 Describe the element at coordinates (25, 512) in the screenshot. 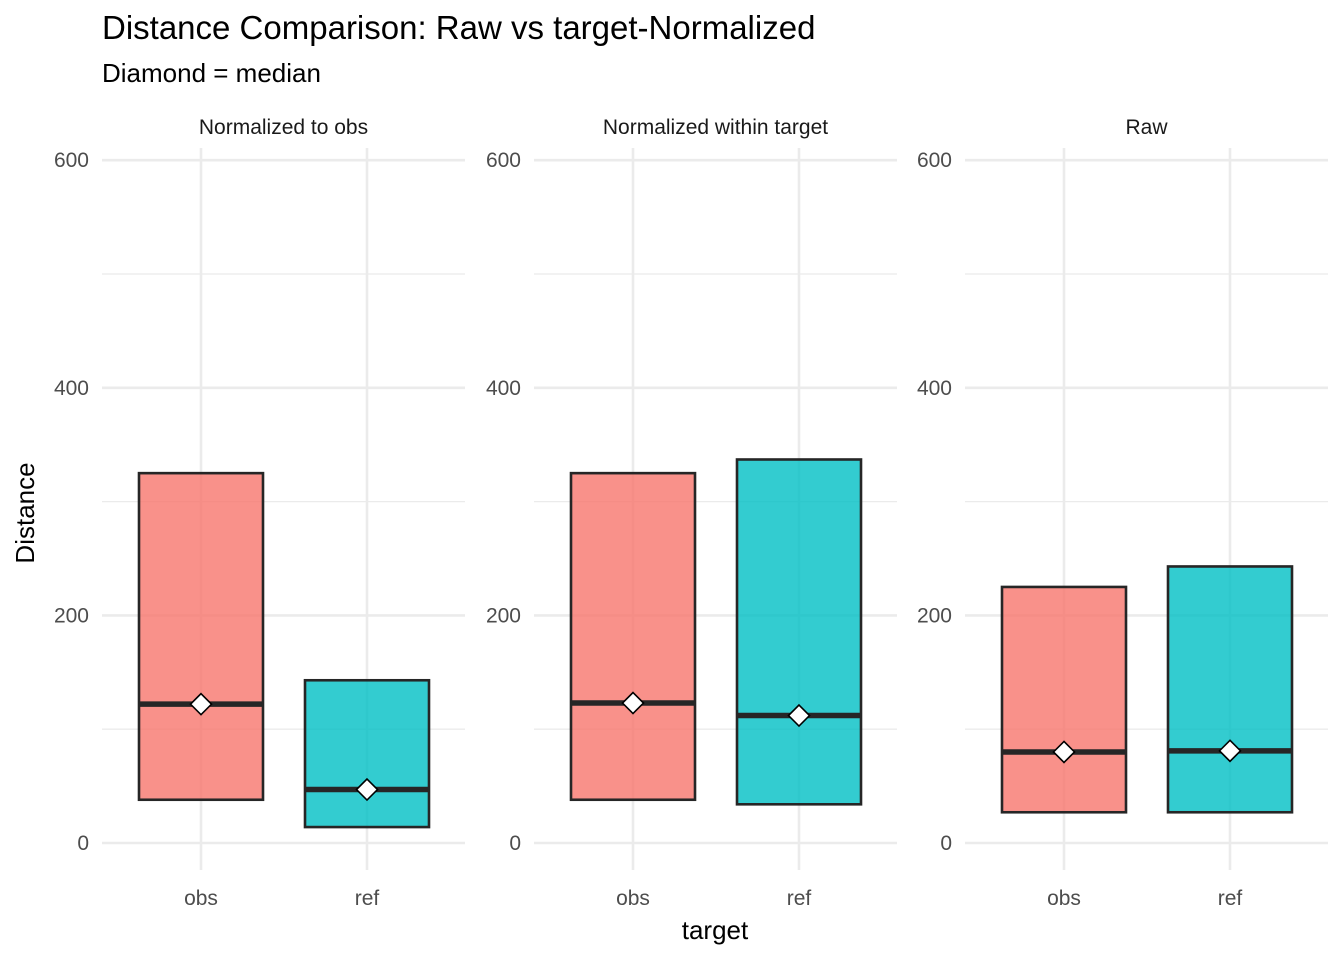

I see `y-axis-title: Distance` at that location.